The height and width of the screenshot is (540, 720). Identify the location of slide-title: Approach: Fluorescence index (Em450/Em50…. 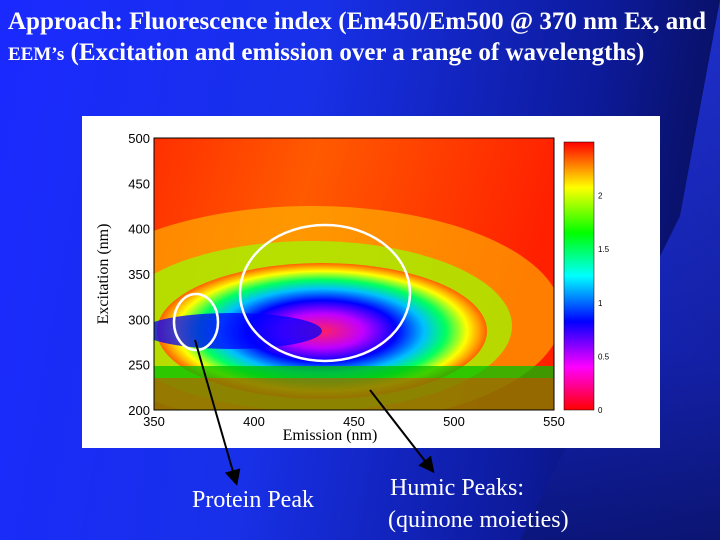
(357, 37).